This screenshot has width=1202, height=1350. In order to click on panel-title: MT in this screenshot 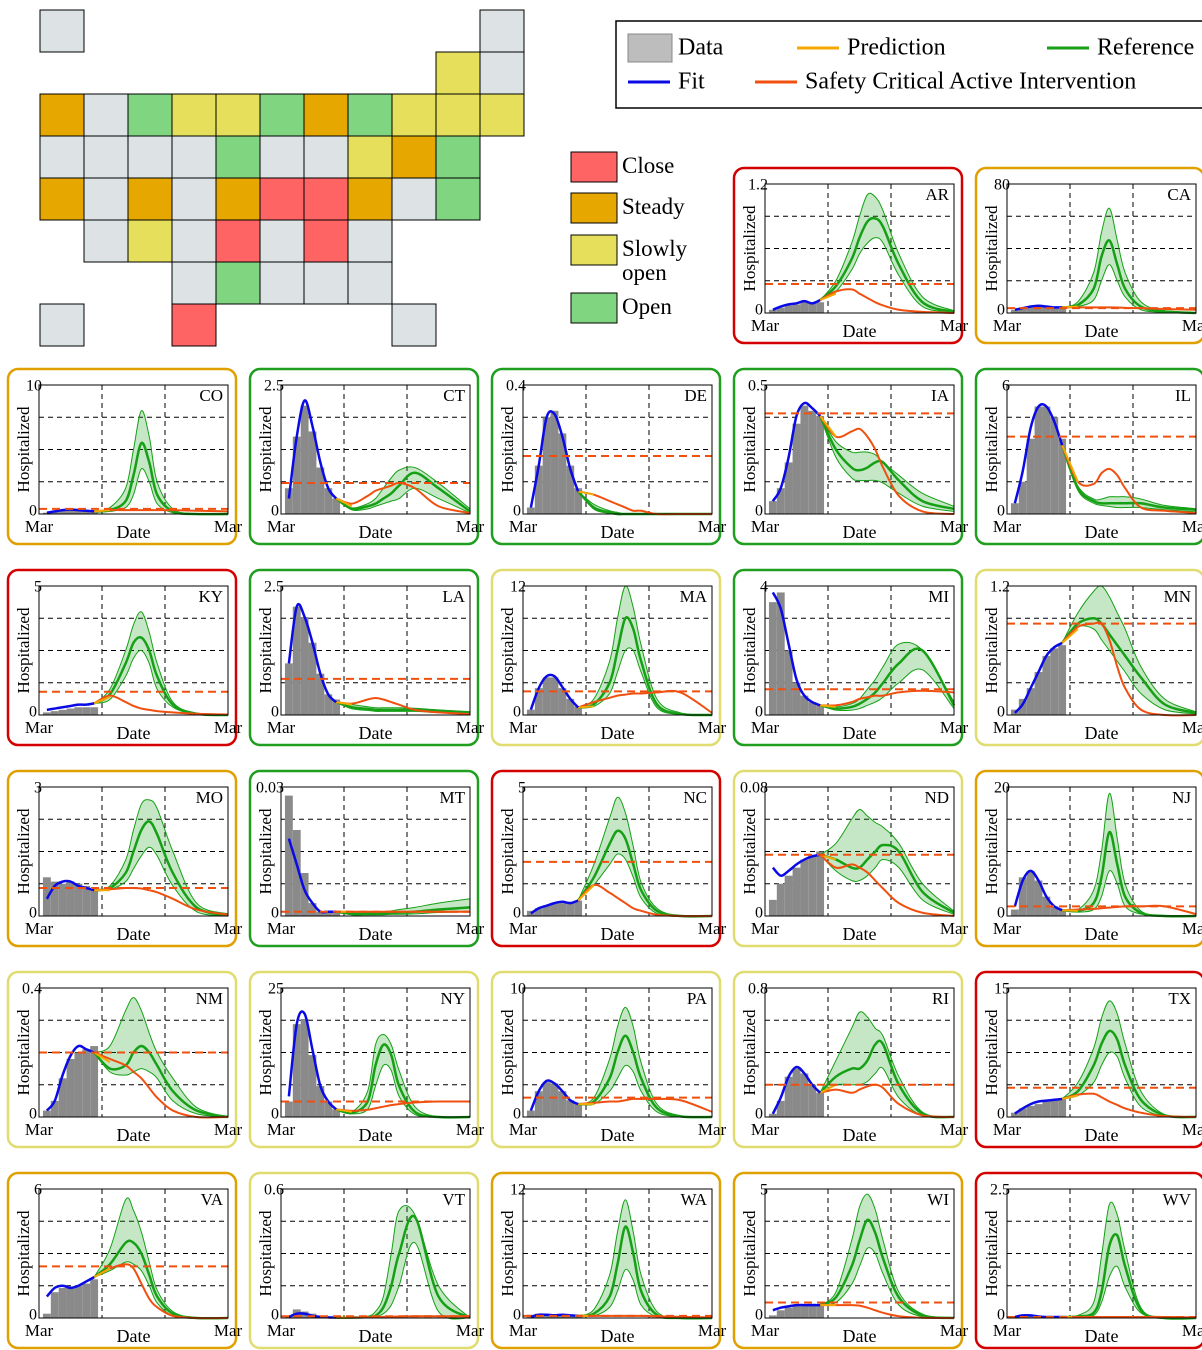, I will do `click(453, 797)`.